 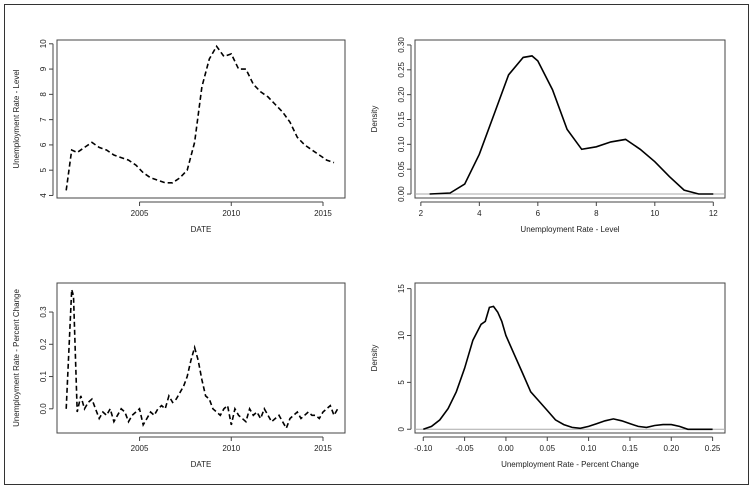 What do you see at coordinates (401, 45) in the screenshot?
I see `chart2-y-tick-label-0-30: 0.30` at bounding box center [401, 45].